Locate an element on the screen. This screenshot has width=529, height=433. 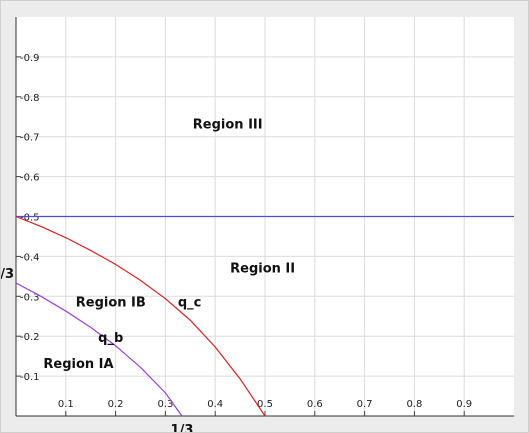
region-label: Region IB is located at coordinates (111, 302).